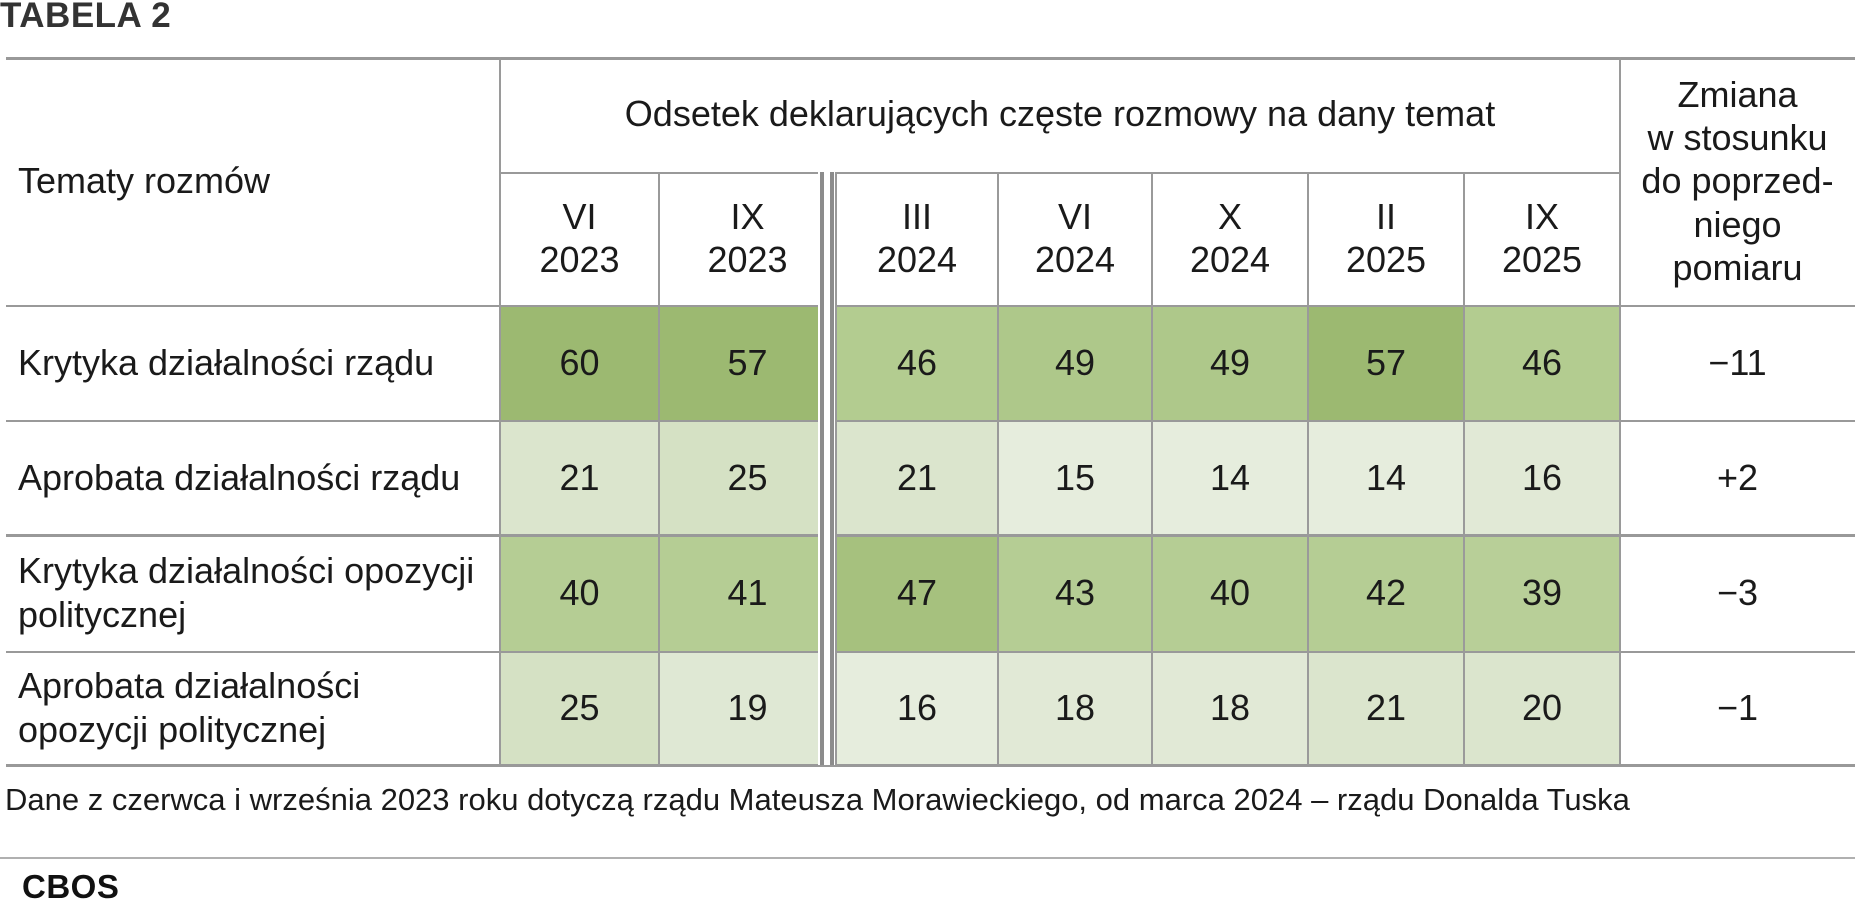  I want to click on column-header: II 2025, so click(1386, 238).